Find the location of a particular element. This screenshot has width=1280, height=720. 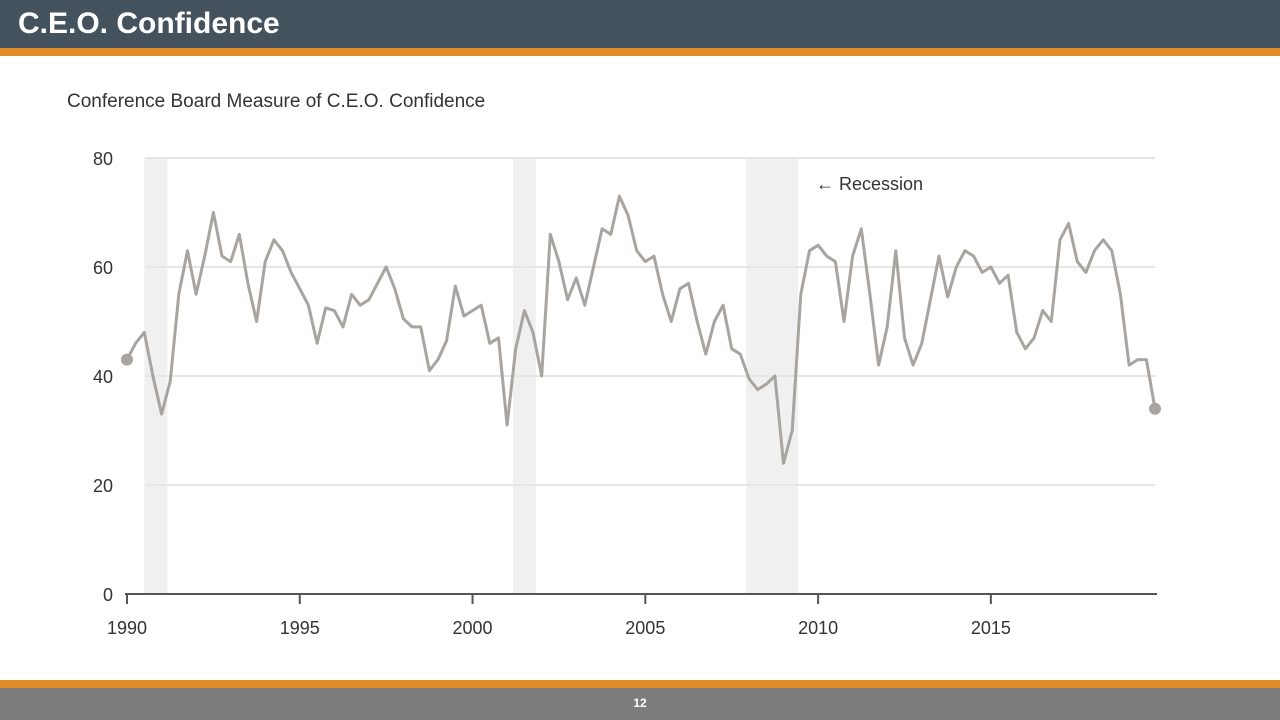

series-start-point is located at coordinates (127, 359).